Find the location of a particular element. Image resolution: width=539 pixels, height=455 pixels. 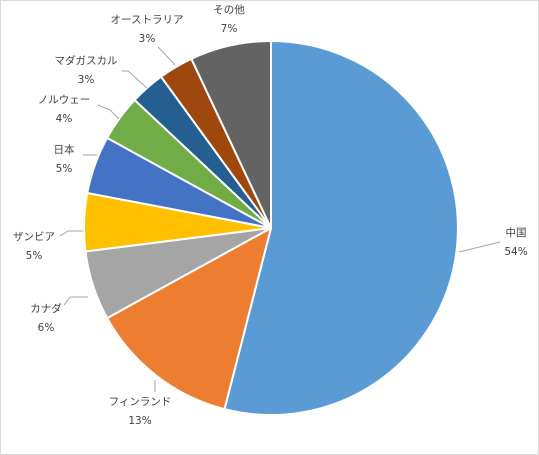

slice-5-percent-label: 5% is located at coordinates (64, 169).